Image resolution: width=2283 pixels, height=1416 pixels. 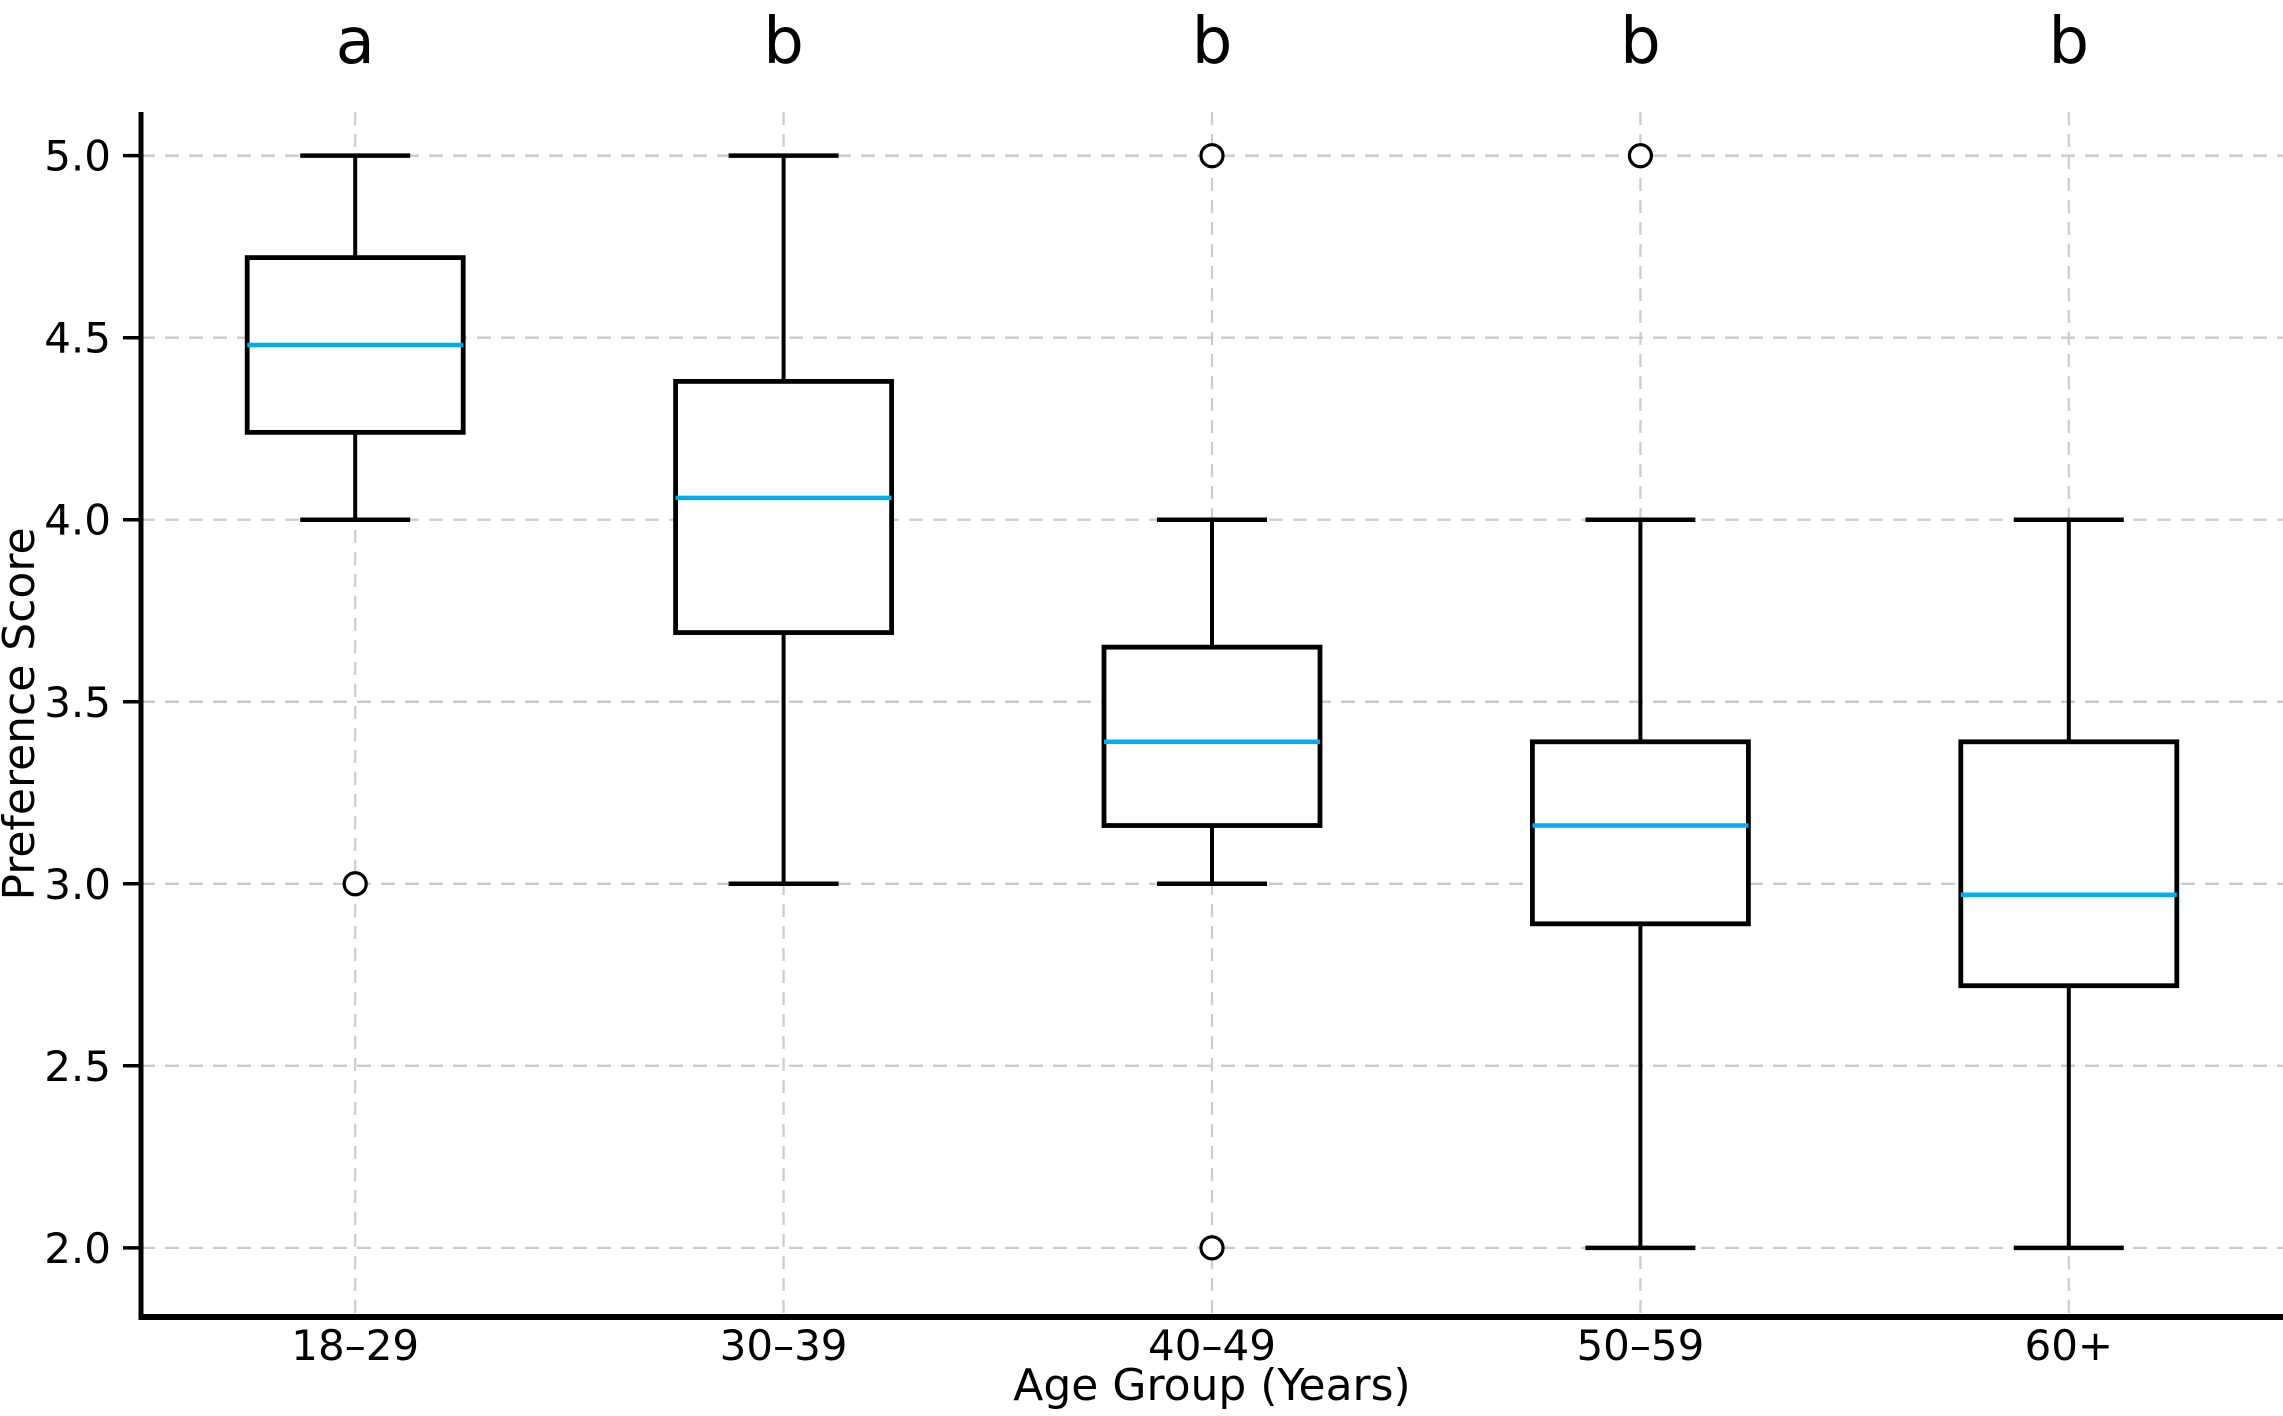 What do you see at coordinates (783, 42) in the screenshot?
I see `group-2-significance-letter: b` at bounding box center [783, 42].